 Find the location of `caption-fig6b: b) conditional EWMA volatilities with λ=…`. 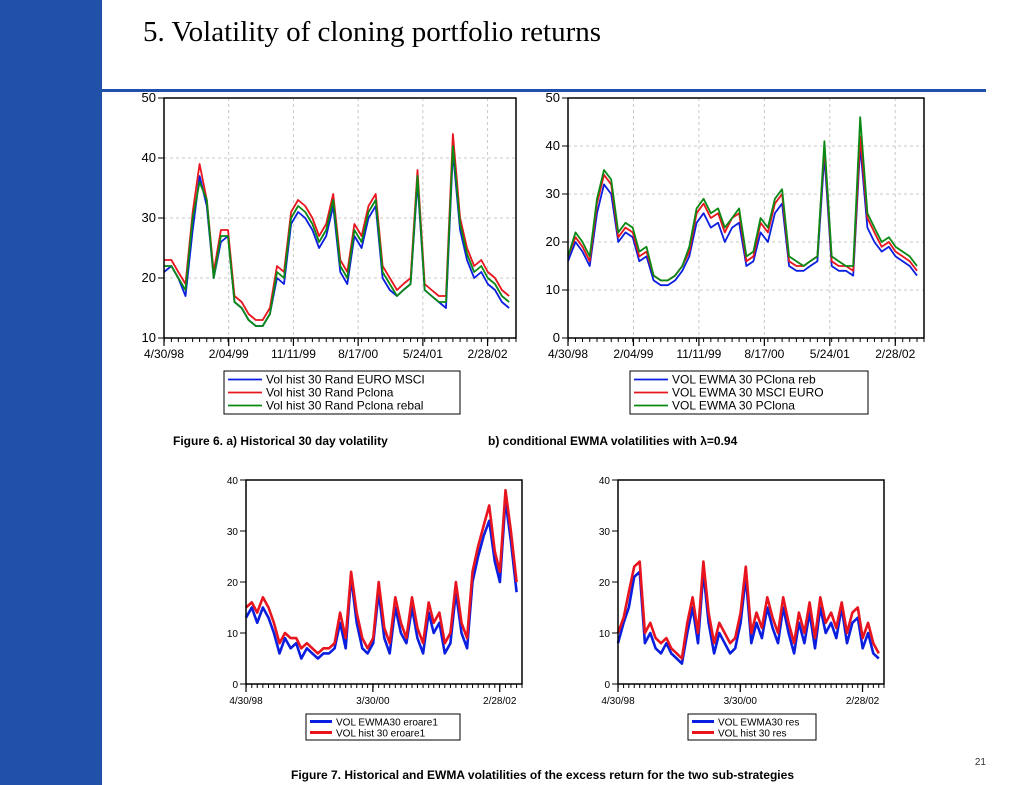

caption-fig6b: b) conditional EWMA volatilities with λ=… is located at coordinates (613, 441).